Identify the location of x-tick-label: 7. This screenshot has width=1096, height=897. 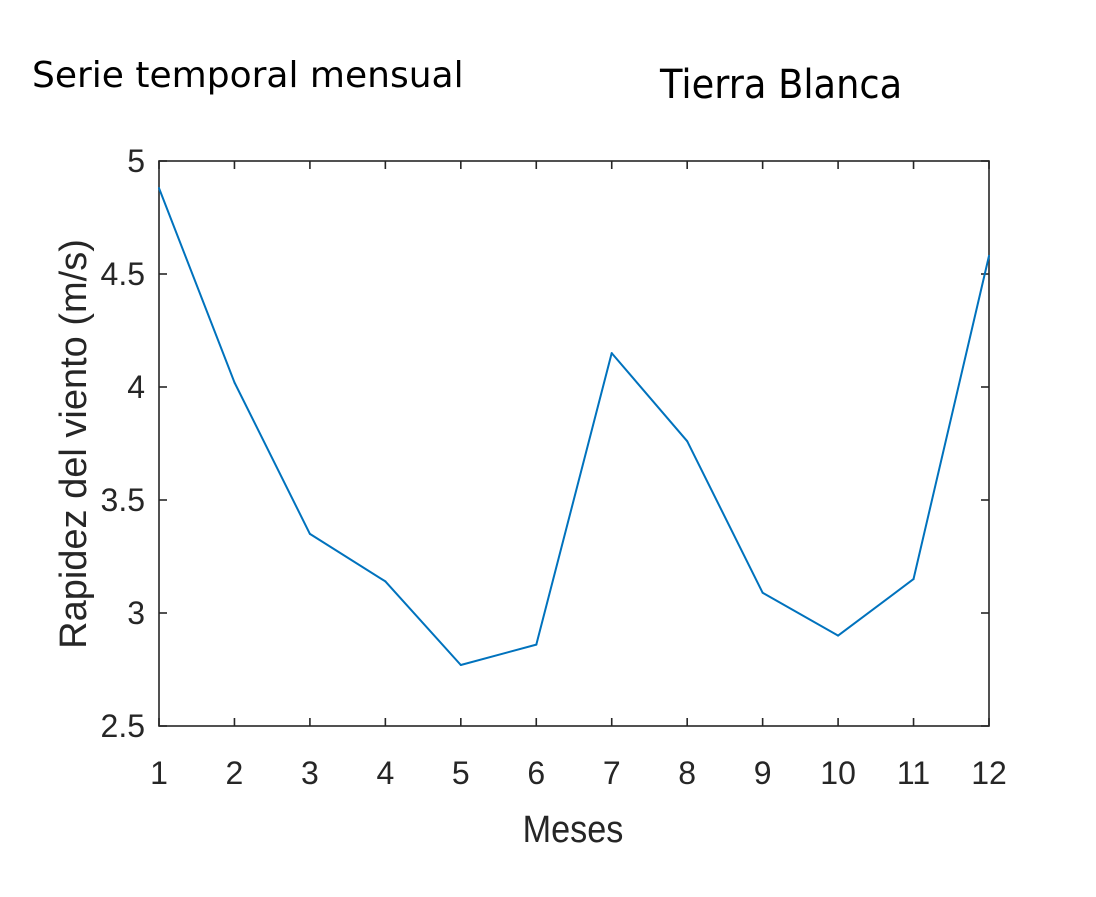
(612, 773).